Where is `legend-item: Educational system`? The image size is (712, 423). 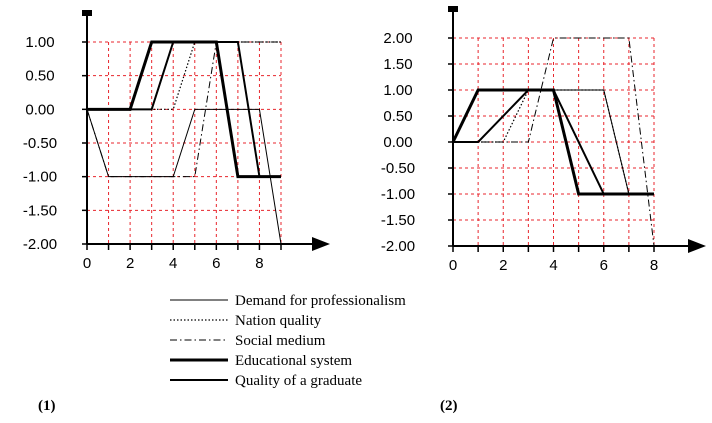 legend-item: Educational system is located at coordinates (261, 361).